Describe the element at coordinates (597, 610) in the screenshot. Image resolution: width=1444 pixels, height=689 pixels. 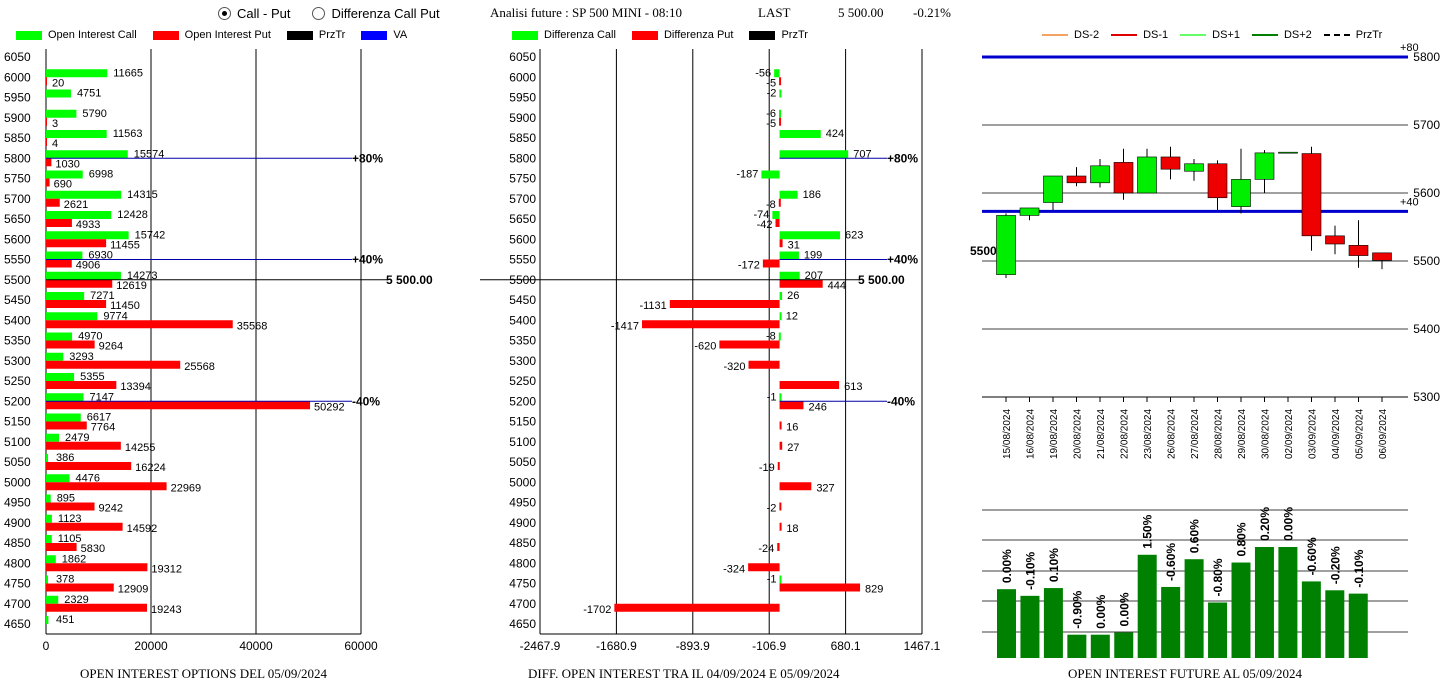
I see `bar-diff-put-label: -1702` at that location.